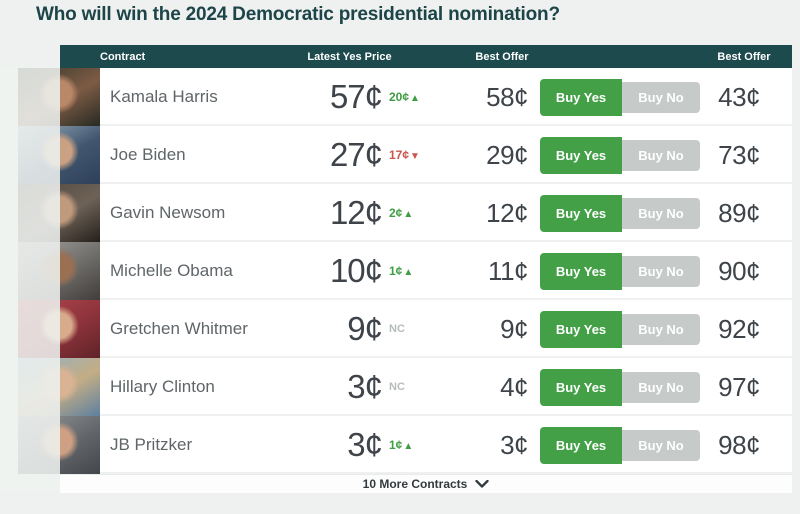 The height and width of the screenshot is (514, 800). Describe the element at coordinates (162, 386) in the screenshot. I see `candidate-name: Hillary Clinton` at that location.